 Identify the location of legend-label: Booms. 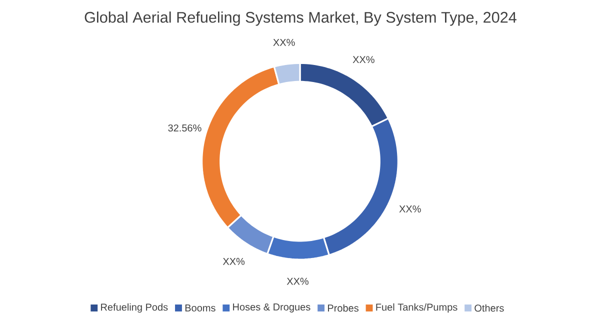
(200, 308).